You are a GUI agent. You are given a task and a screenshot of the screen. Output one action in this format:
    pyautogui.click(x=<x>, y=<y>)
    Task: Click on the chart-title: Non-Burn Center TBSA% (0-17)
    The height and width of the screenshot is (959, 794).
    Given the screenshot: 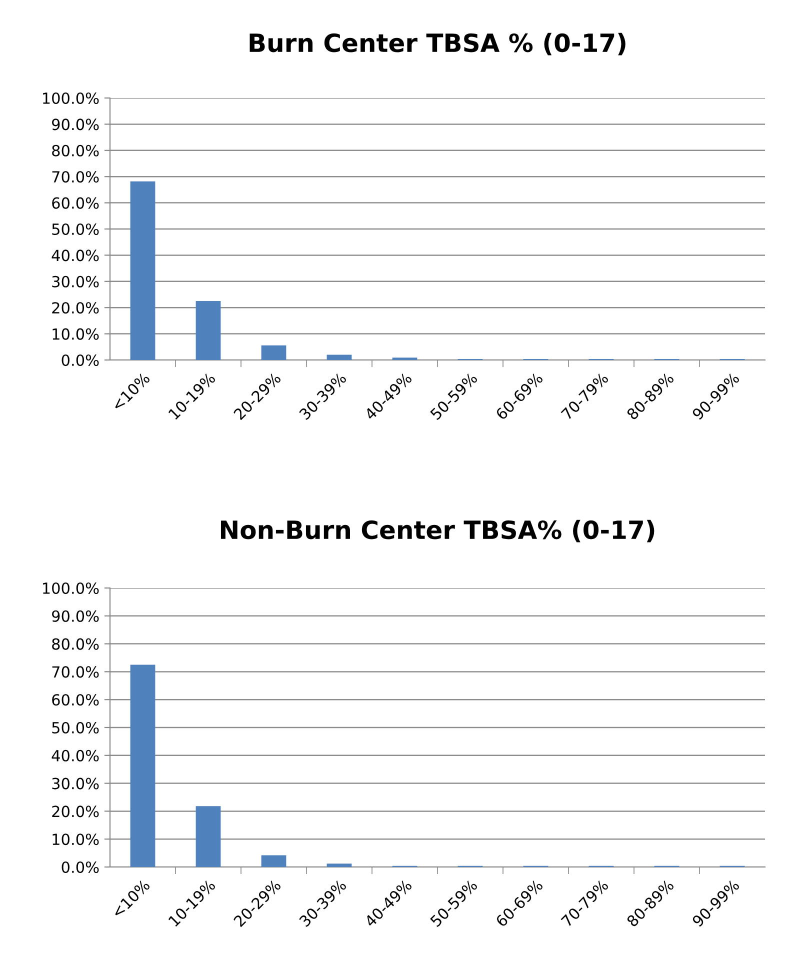 What is the action you would take?
    pyautogui.click(x=437, y=531)
    